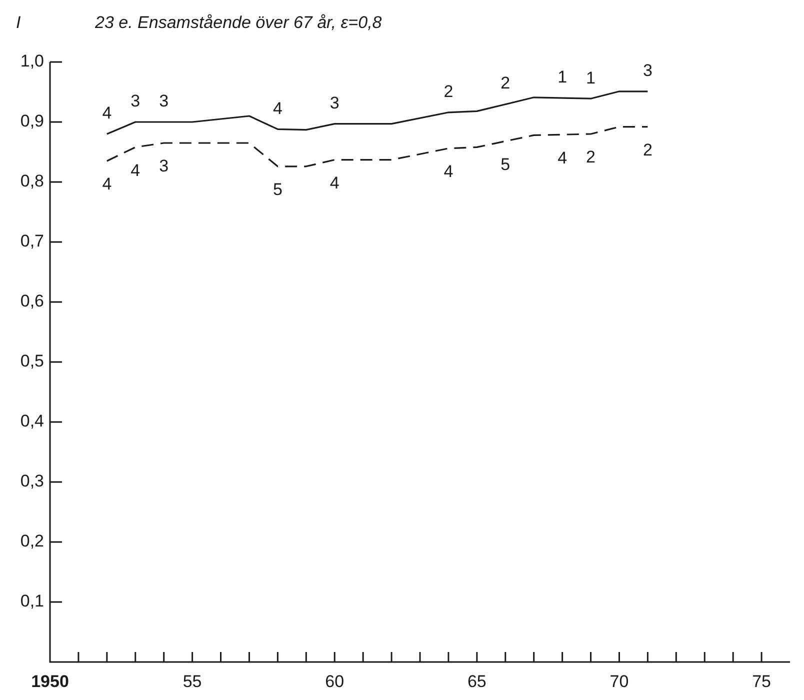 This screenshot has width=804, height=700. Describe the element at coordinates (18, 22) in the screenshot. I see `y-axis-title: I` at that location.